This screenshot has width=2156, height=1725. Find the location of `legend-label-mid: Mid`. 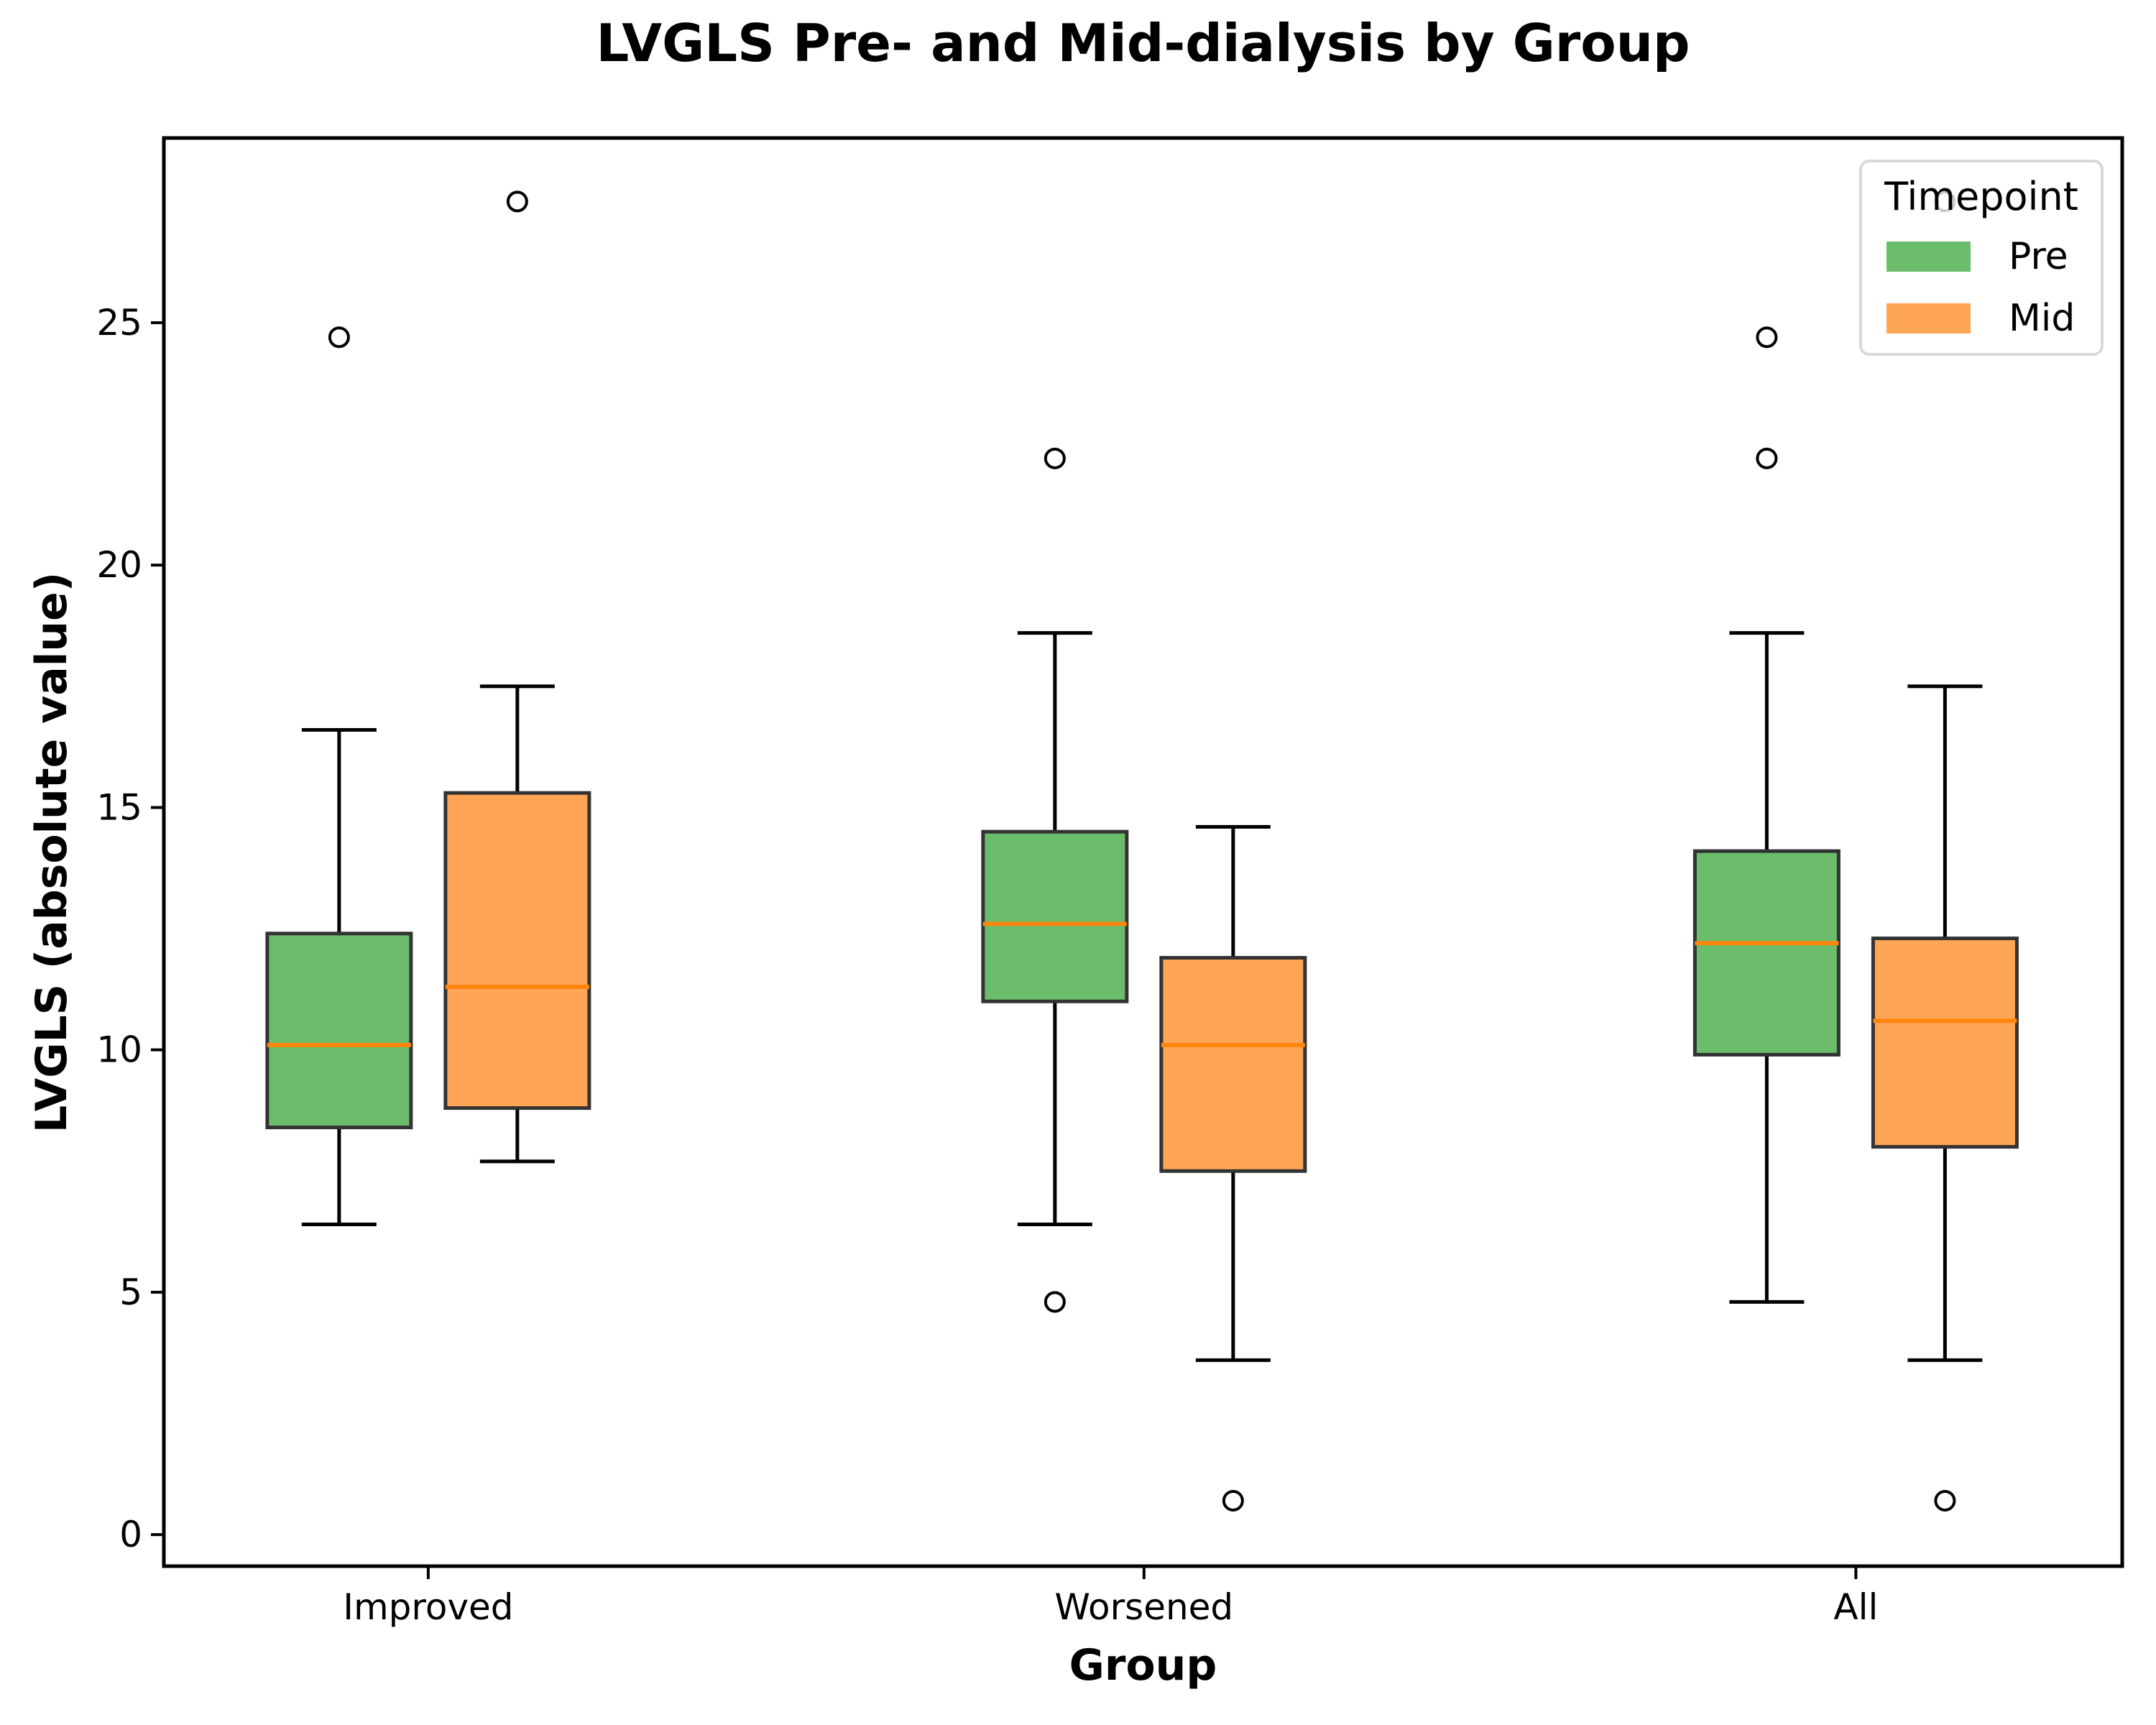

legend-label-mid: Mid is located at coordinates (2043, 318).